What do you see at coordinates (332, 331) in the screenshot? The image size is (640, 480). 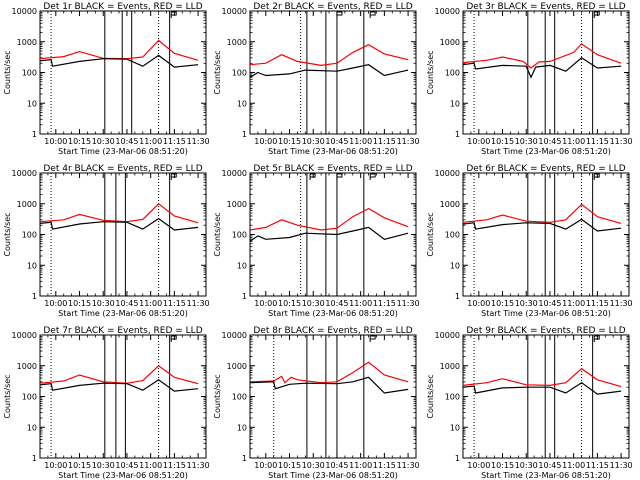 I see `plot-title: Det 8r BLACK = Events, RED = LLD` at bounding box center [332, 331].